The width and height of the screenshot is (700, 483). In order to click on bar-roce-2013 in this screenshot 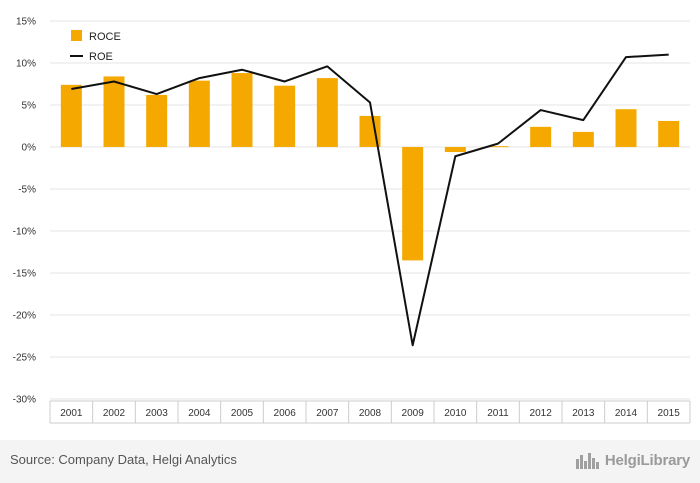, I will do `click(583, 139)`.